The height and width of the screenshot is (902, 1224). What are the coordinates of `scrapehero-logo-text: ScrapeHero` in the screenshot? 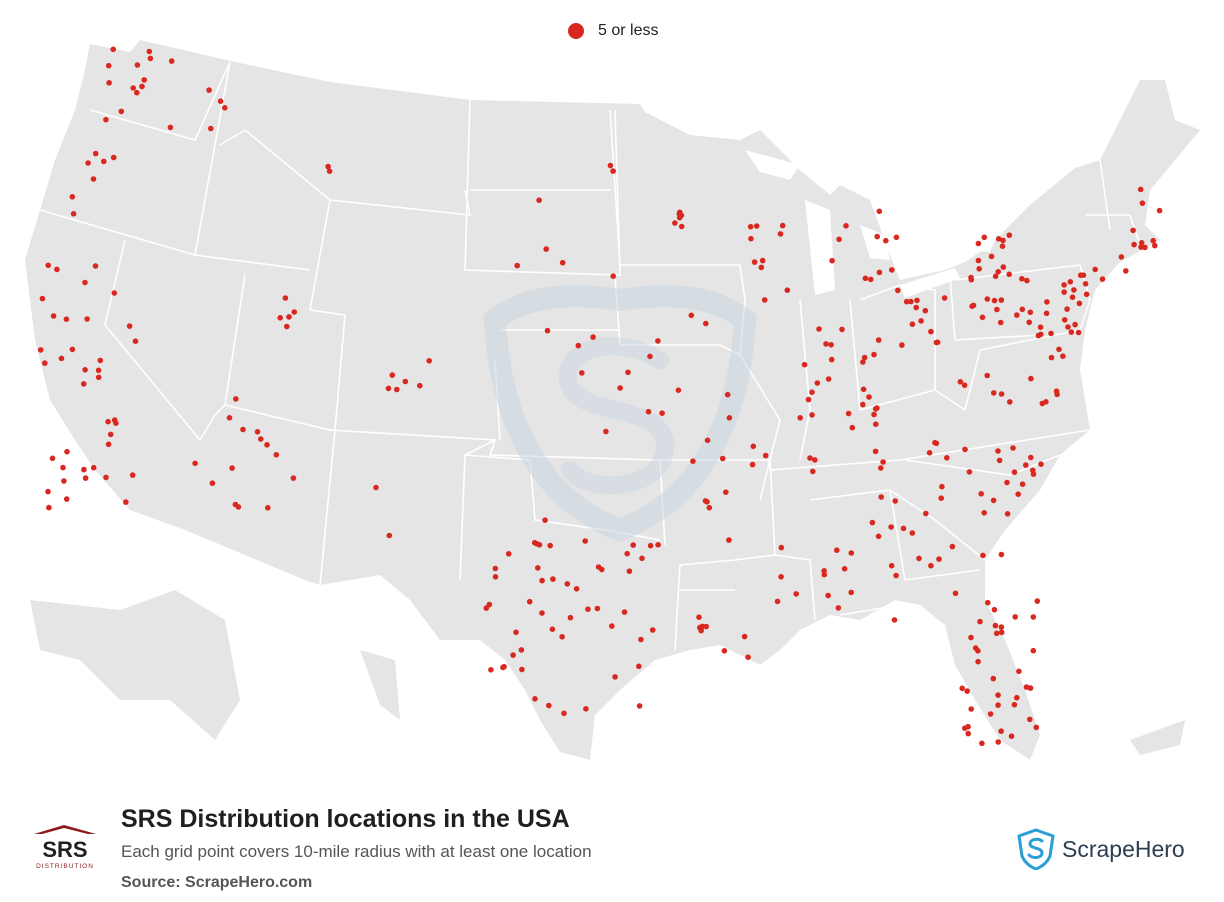 It's located at (1123, 848).